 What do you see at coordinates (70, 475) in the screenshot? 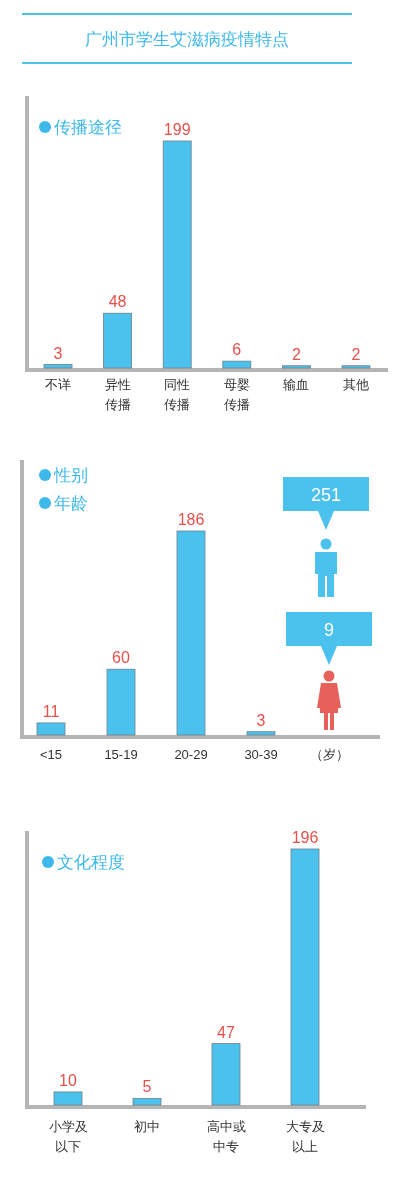
I see `text: 性别` at bounding box center [70, 475].